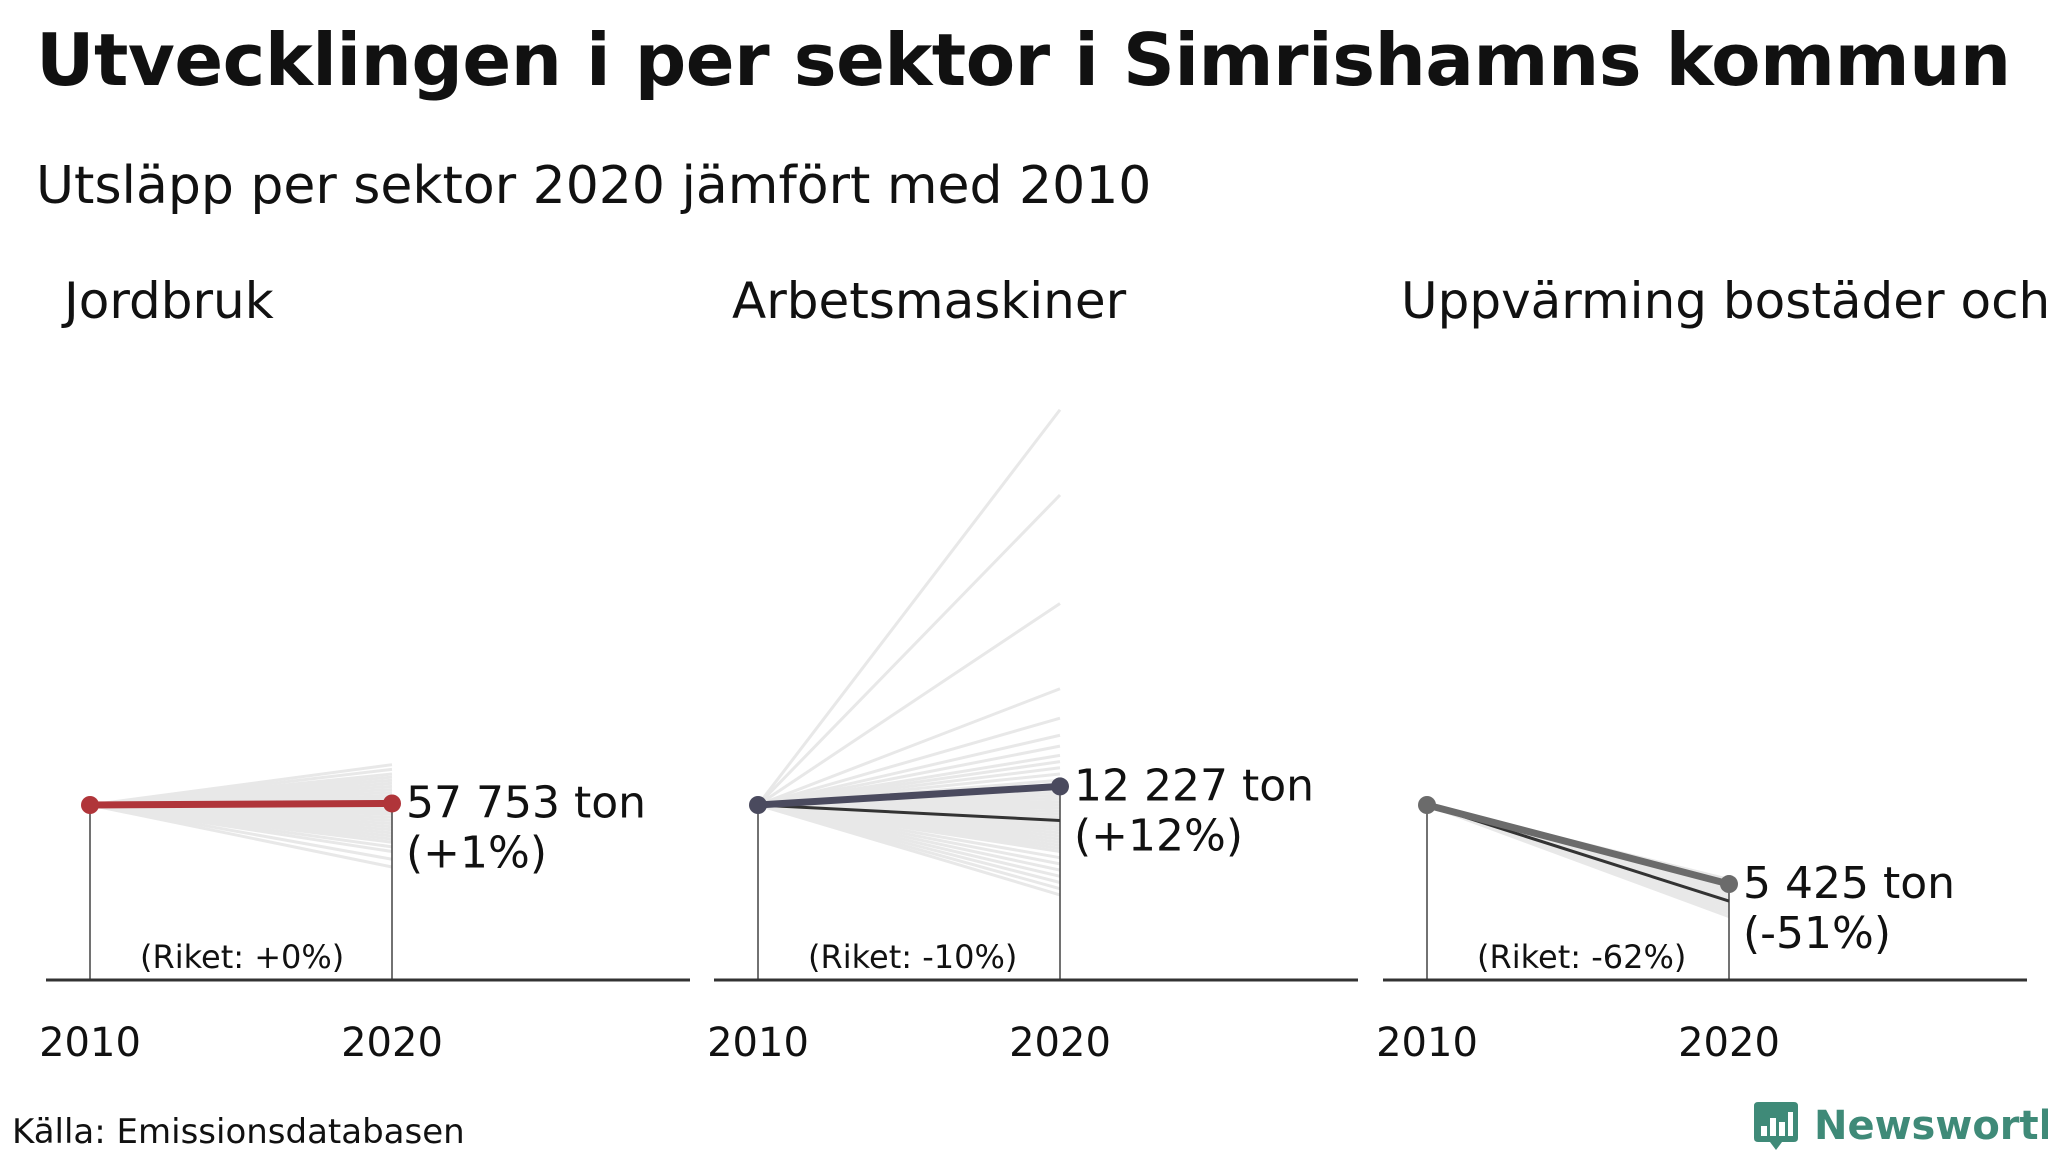 This screenshot has height=1152, width=2048. Describe the element at coordinates (1817, 933) in the screenshot. I see `change-label: (-51%)` at that location.